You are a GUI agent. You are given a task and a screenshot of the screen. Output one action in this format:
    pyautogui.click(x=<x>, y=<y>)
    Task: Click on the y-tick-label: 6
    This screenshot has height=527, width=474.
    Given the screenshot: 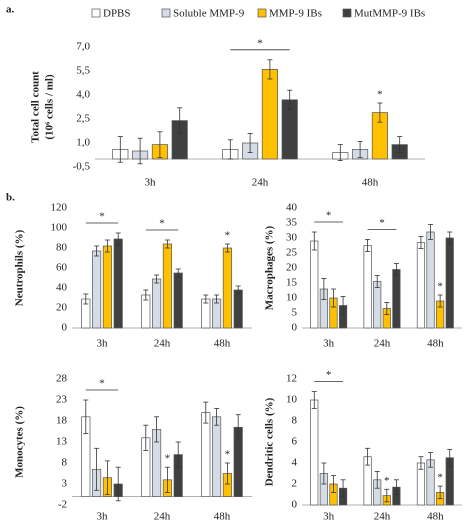 What is the action you would take?
    pyautogui.click(x=295, y=442)
    